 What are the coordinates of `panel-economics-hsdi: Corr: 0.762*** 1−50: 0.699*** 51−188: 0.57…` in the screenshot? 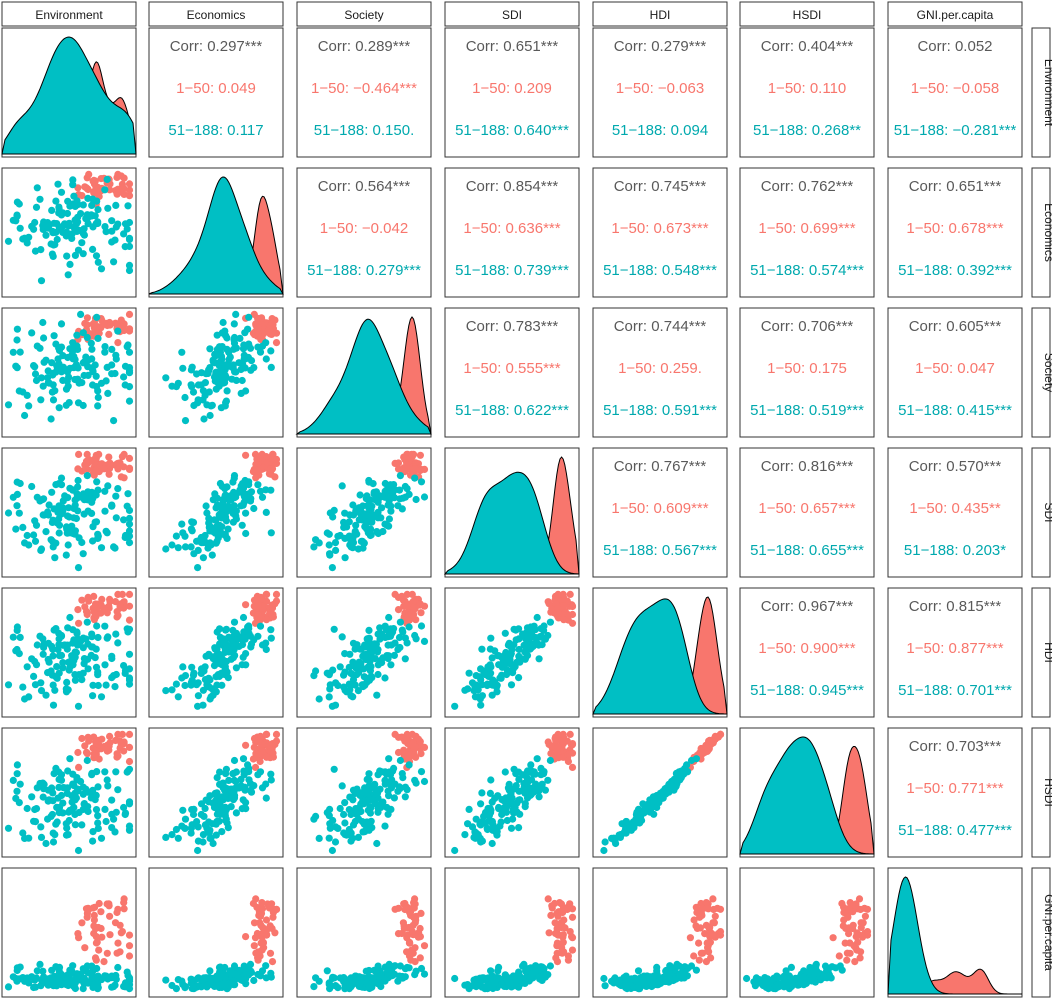 It's located at (807, 232).